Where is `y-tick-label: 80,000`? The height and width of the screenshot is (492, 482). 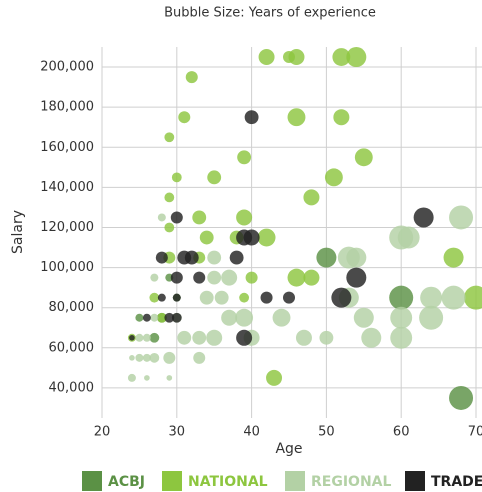
y-tick-label: 80,000 is located at coordinates (72, 307).